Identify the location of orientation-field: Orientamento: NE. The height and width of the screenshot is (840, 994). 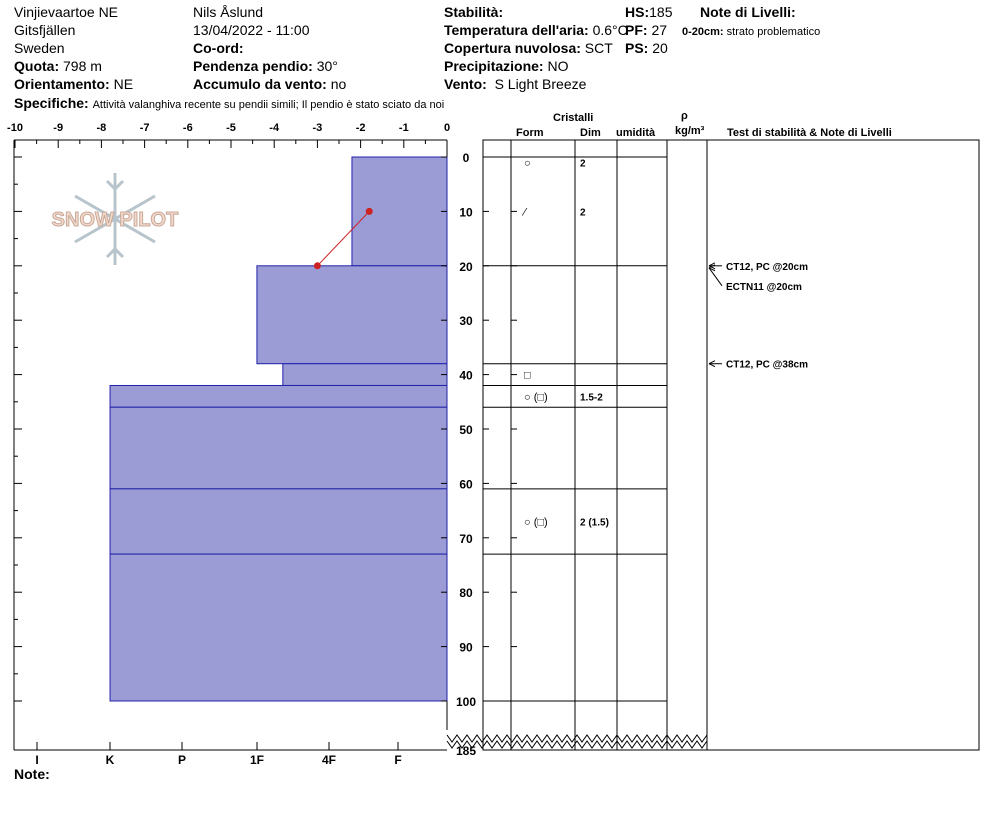
(73, 84).